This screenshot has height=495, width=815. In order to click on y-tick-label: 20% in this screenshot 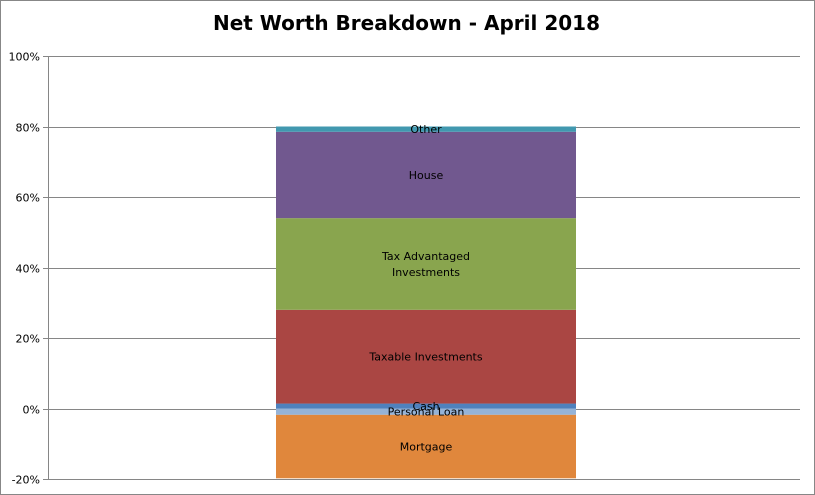, I will do `click(28, 339)`.